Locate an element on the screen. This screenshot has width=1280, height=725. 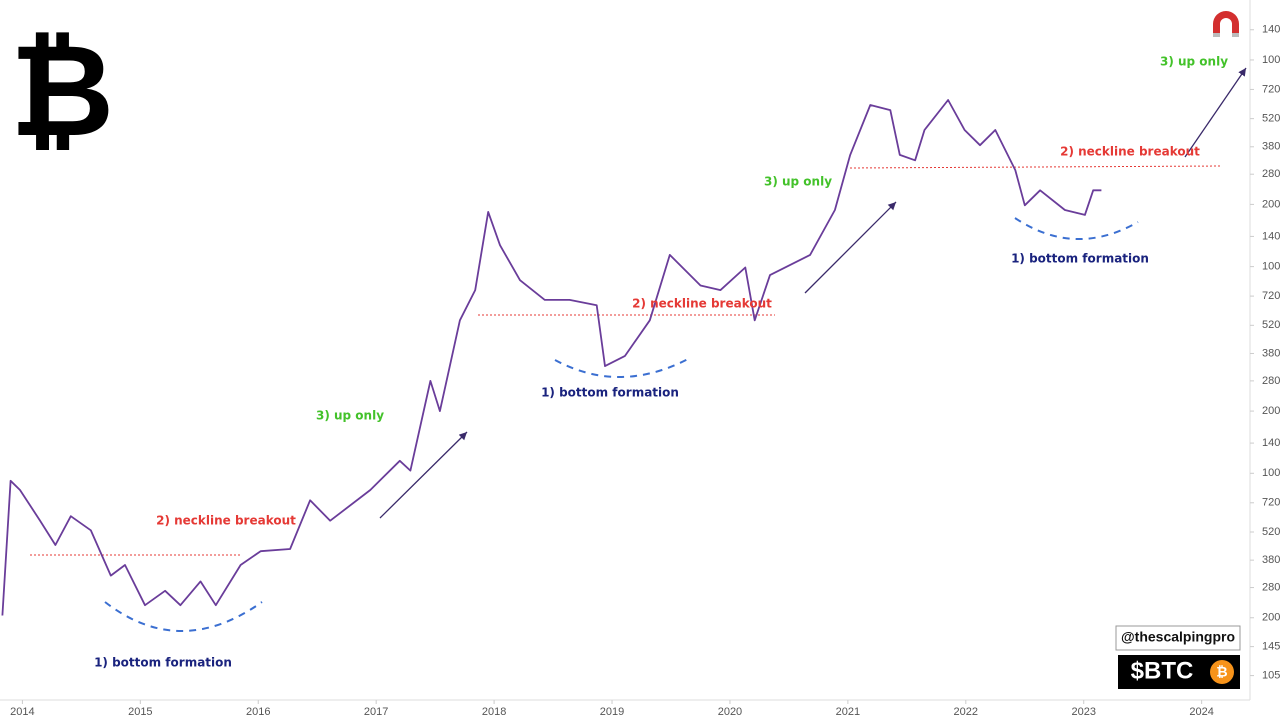
y-tick-label: 105 is located at coordinates (1271, 675).